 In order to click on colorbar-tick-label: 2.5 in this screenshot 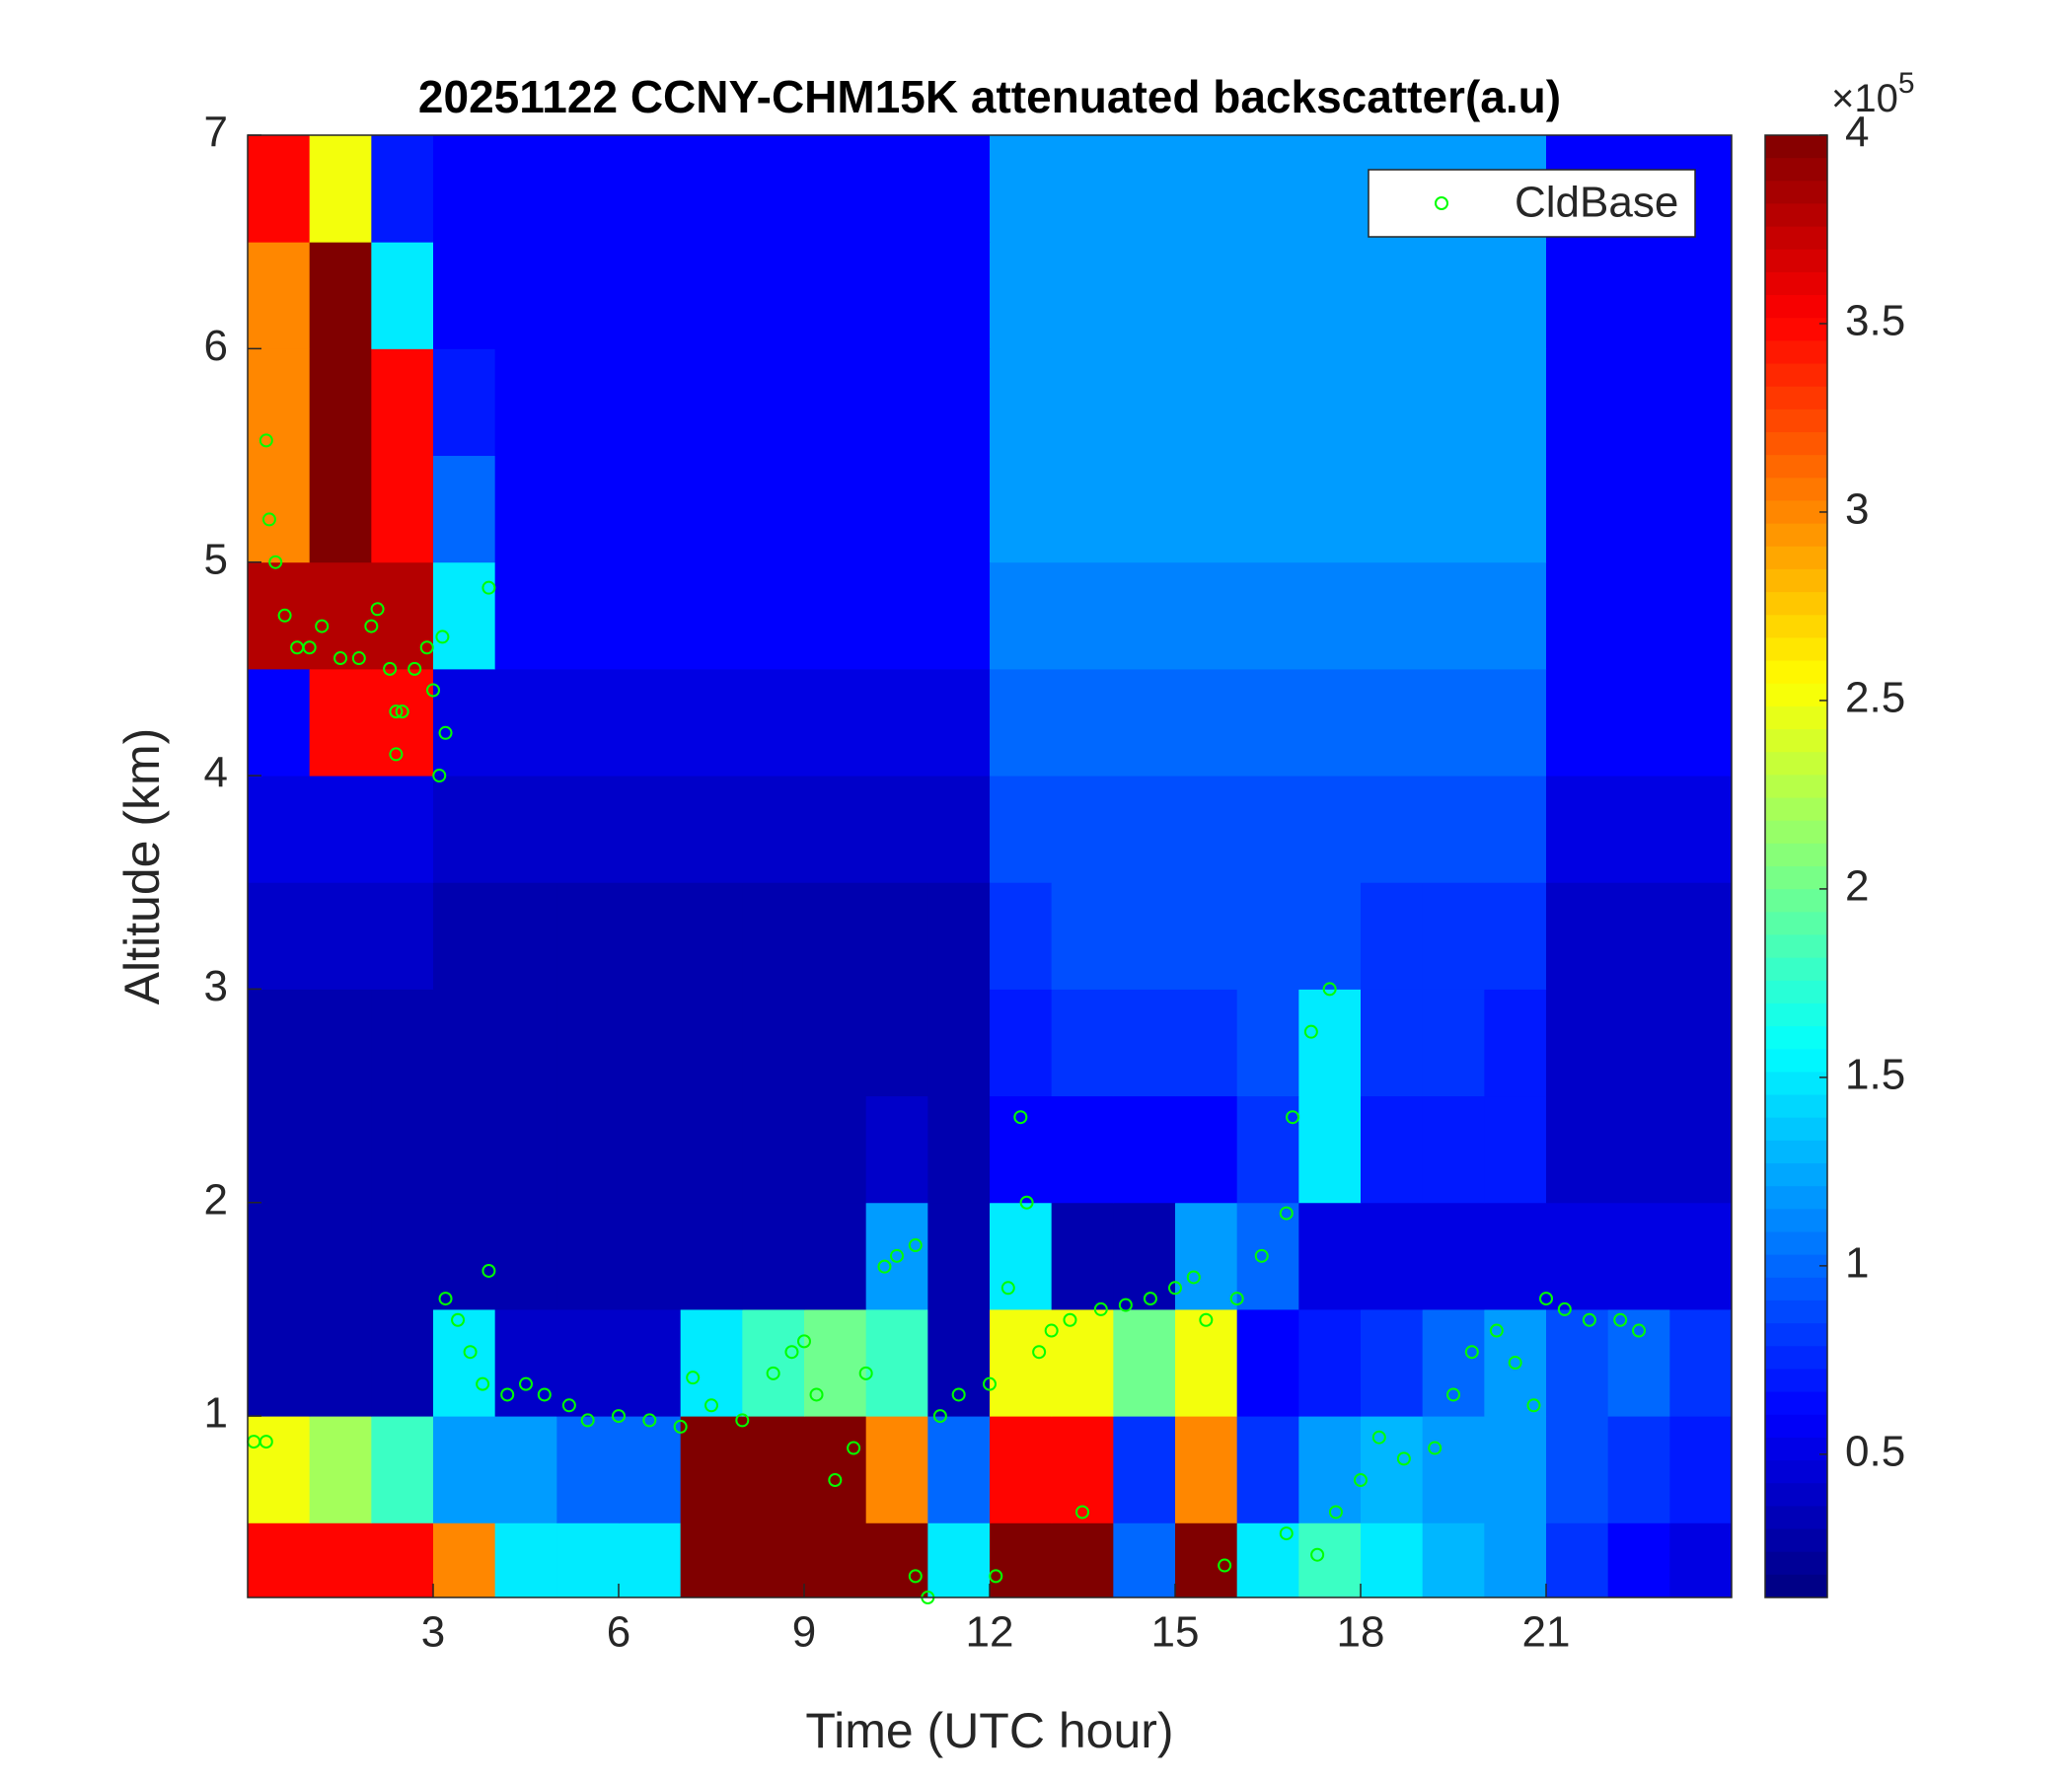, I will do `click(1875, 698)`.